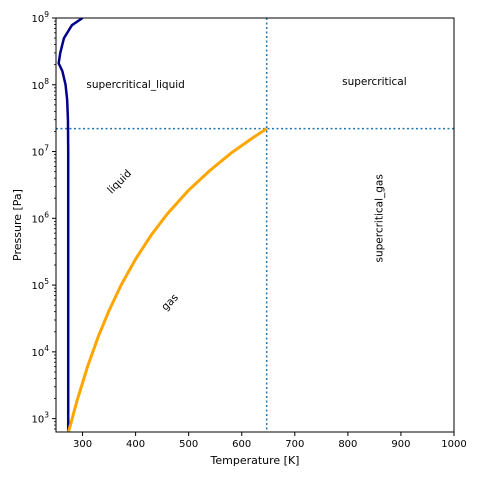 Image resolution: width=480 pixels, height=480 pixels. Describe the element at coordinates (40, 17) in the screenshot. I see `y-tick-label: 10⁹` at that location.